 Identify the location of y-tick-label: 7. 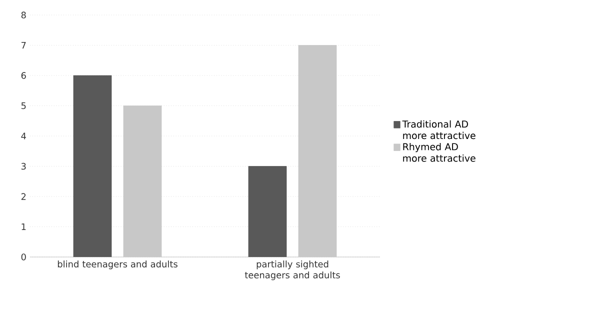
(24, 45).